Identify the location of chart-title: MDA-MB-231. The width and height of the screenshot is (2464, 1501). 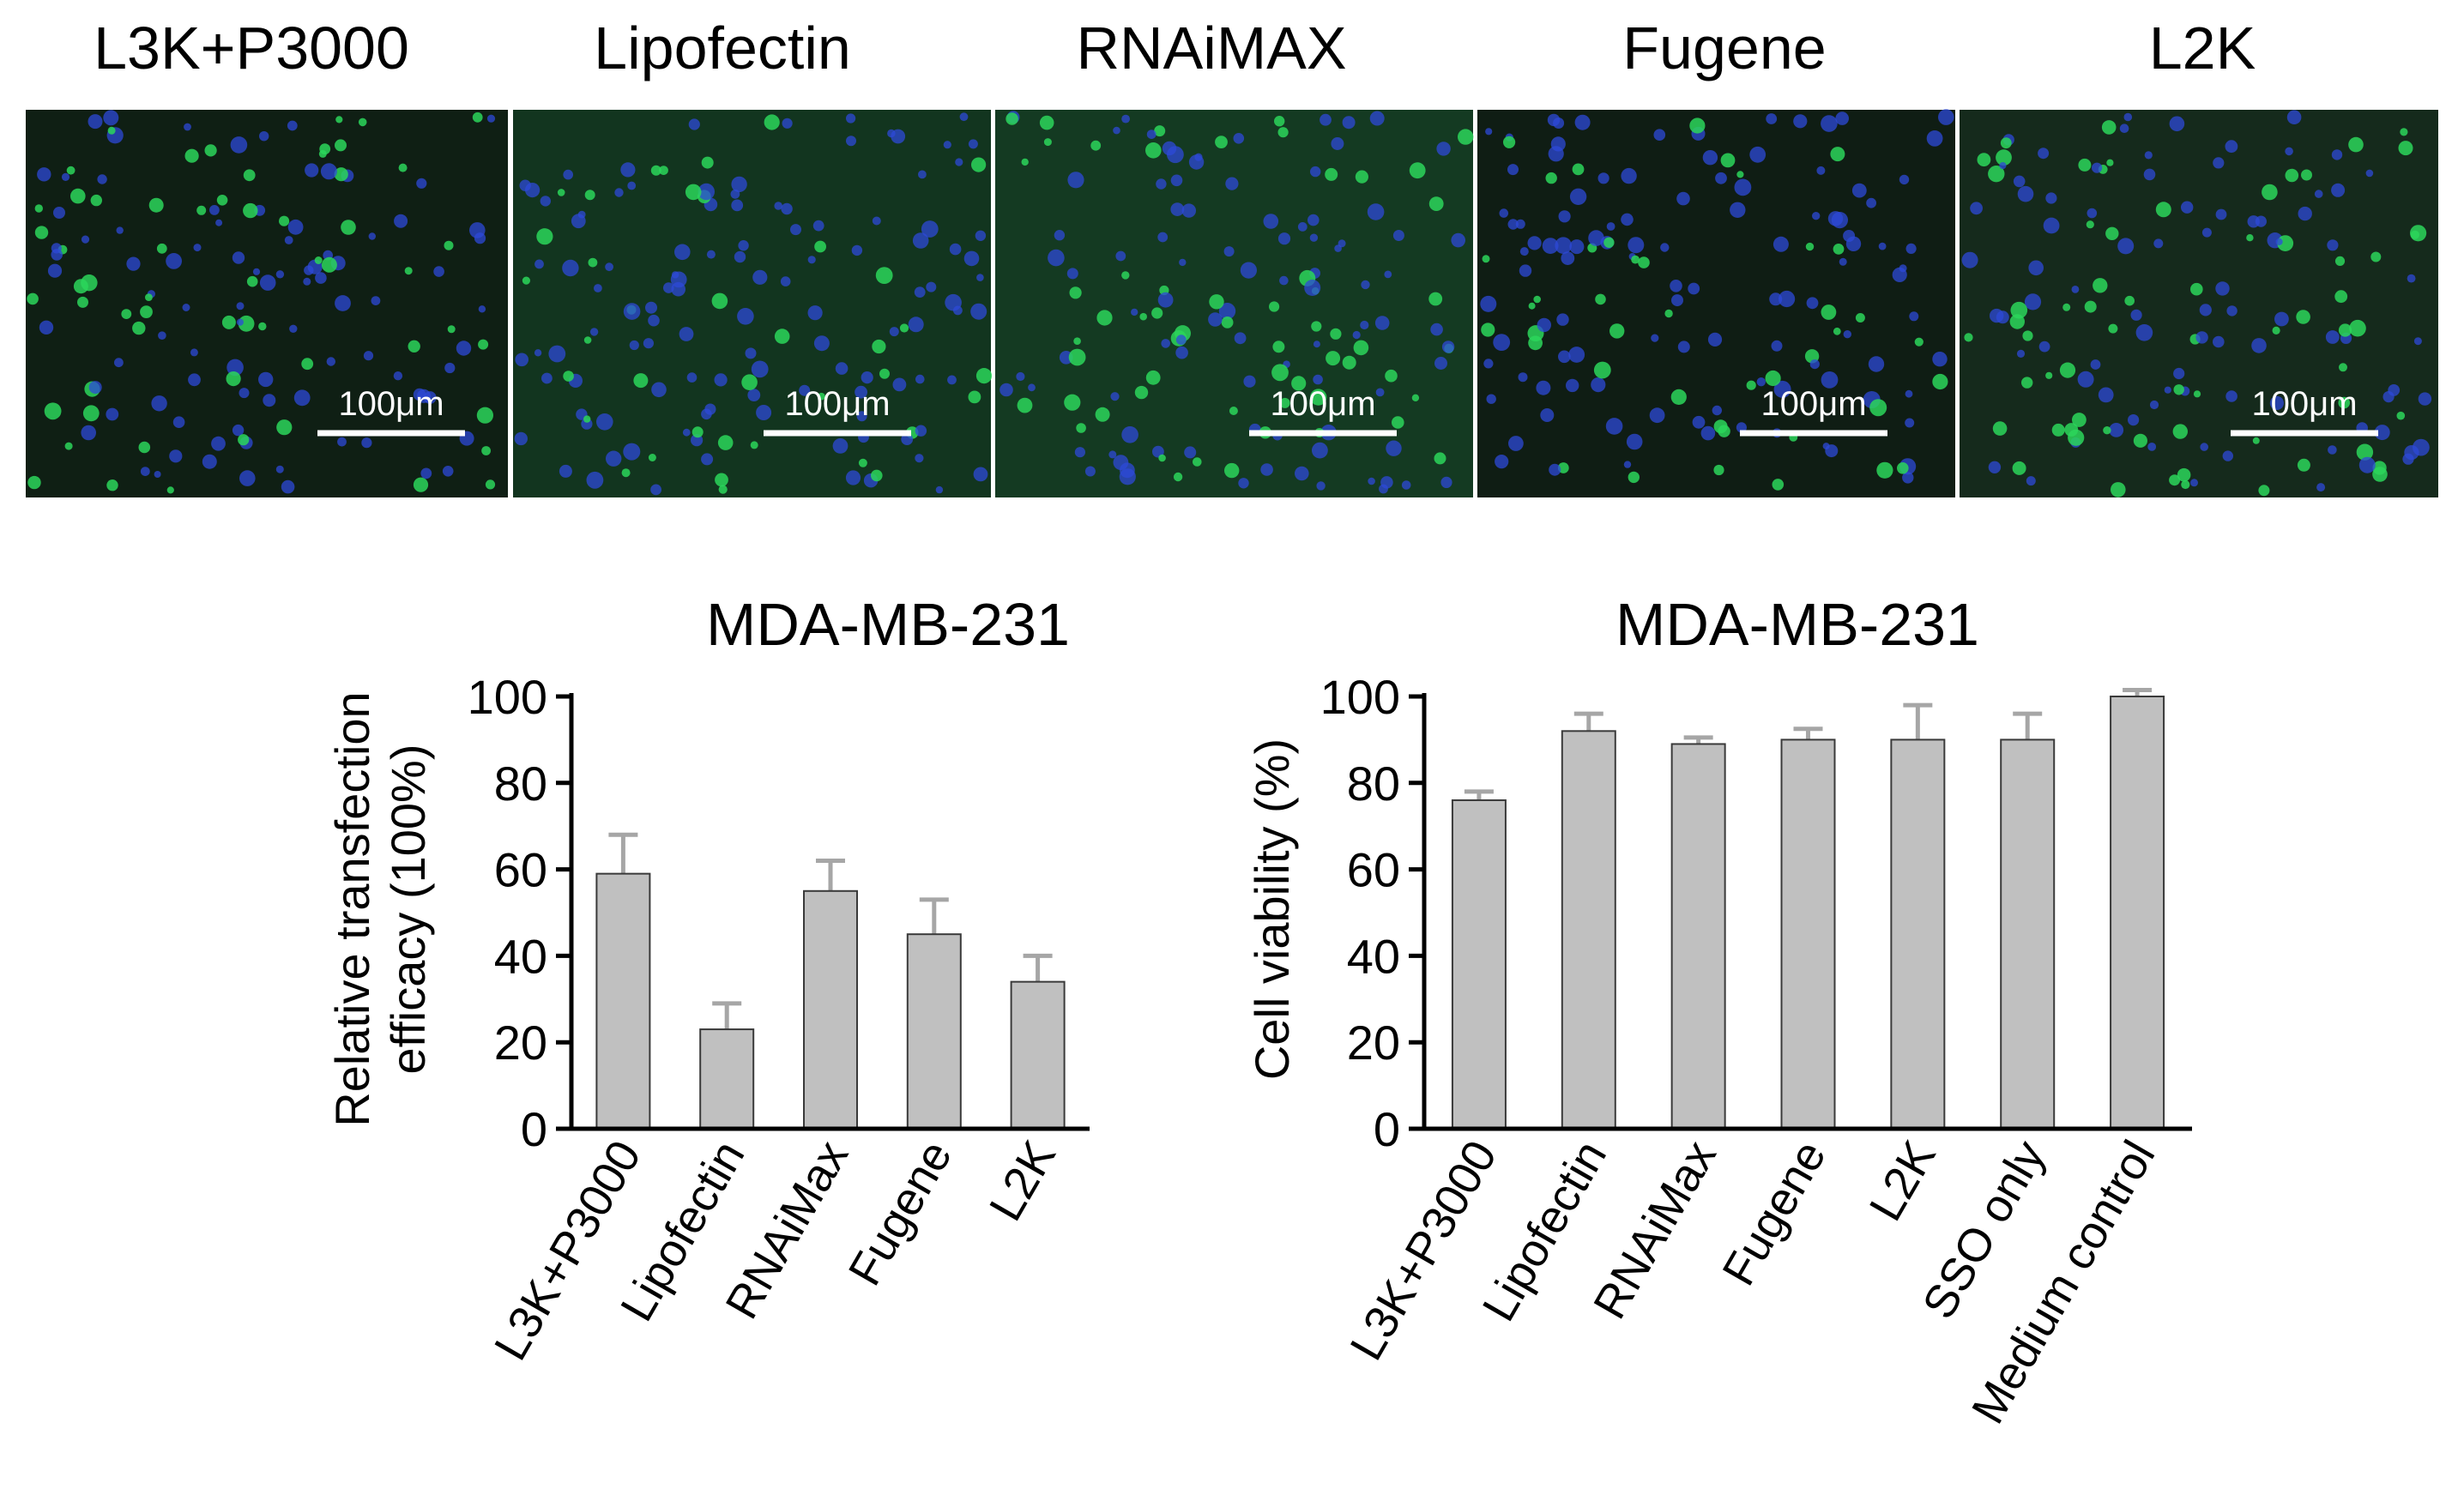
(1797, 625).